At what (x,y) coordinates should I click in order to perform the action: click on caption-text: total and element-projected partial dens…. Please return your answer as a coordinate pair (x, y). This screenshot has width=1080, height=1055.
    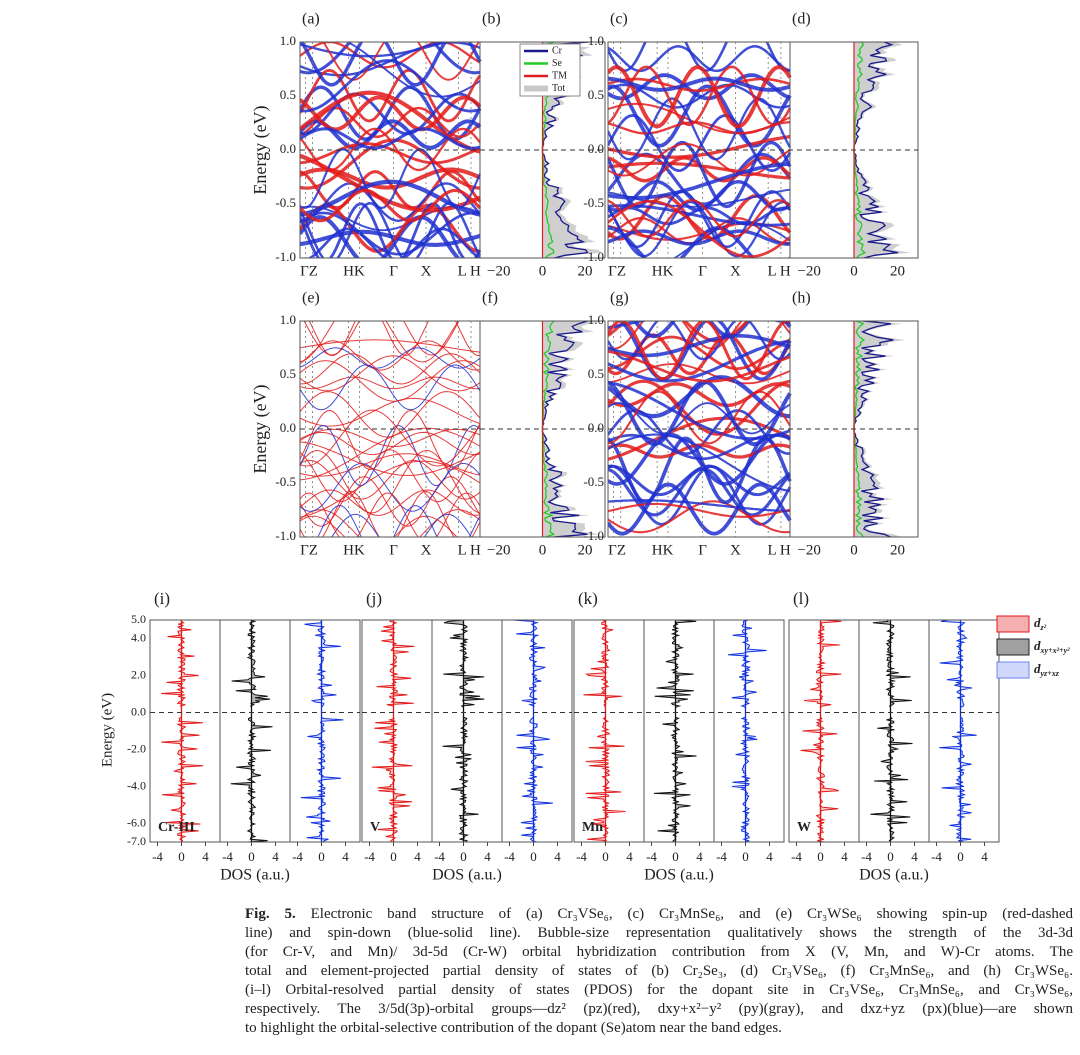
    Looking at the image, I should click on (659, 971).